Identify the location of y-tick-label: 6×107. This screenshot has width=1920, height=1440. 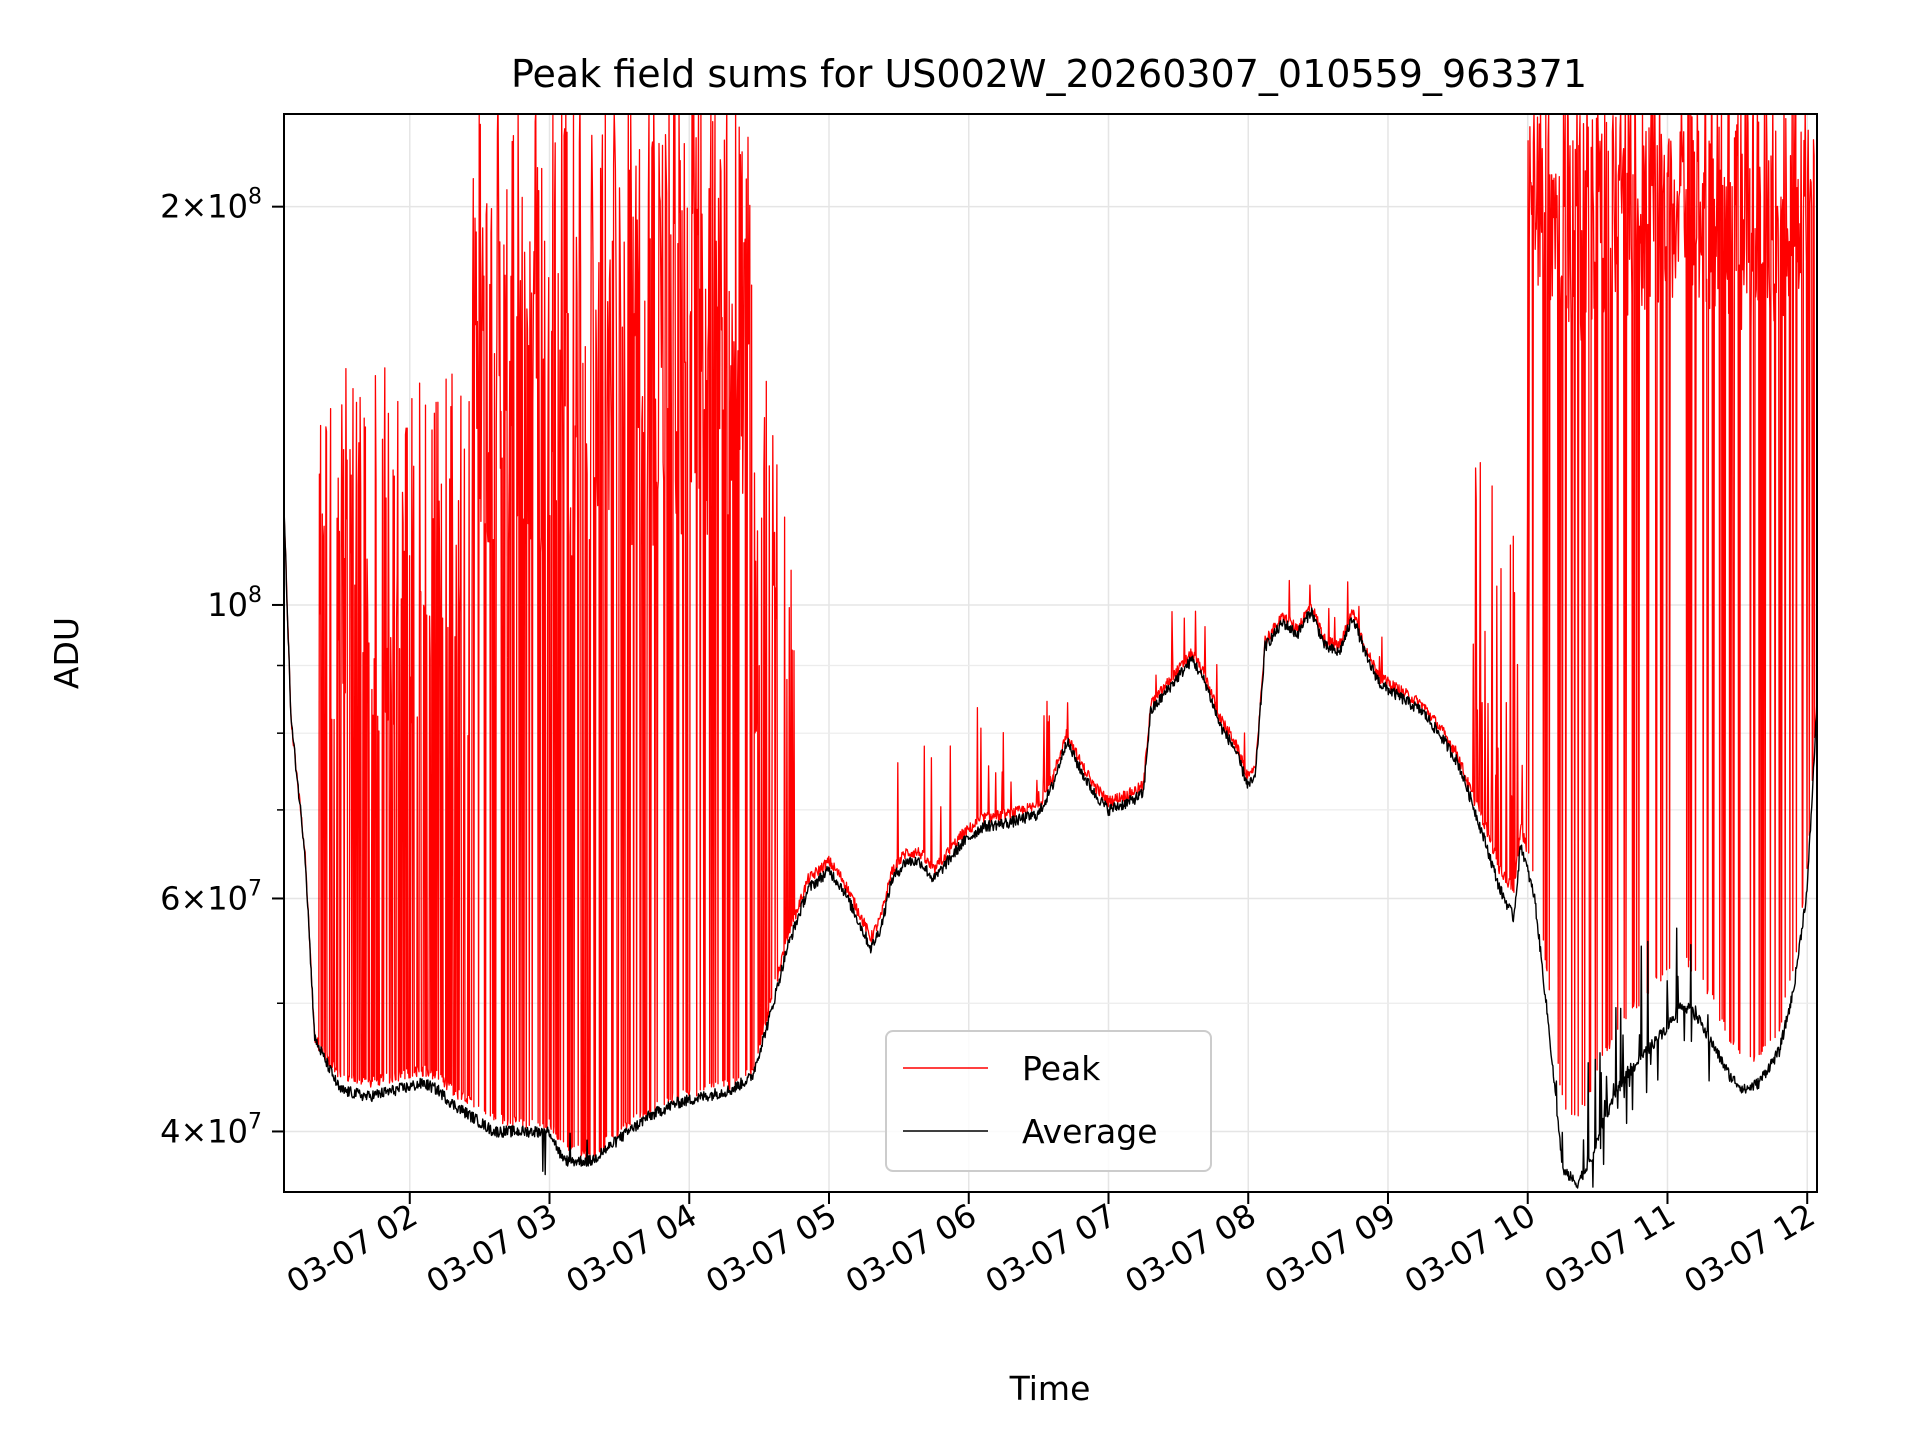
(211, 896).